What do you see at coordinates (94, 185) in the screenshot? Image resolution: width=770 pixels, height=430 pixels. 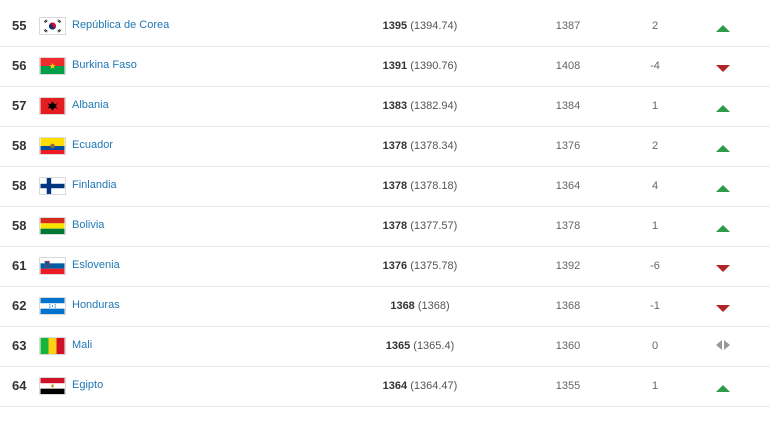 I see `team-link: Finlandia` at bounding box center [94, 185].